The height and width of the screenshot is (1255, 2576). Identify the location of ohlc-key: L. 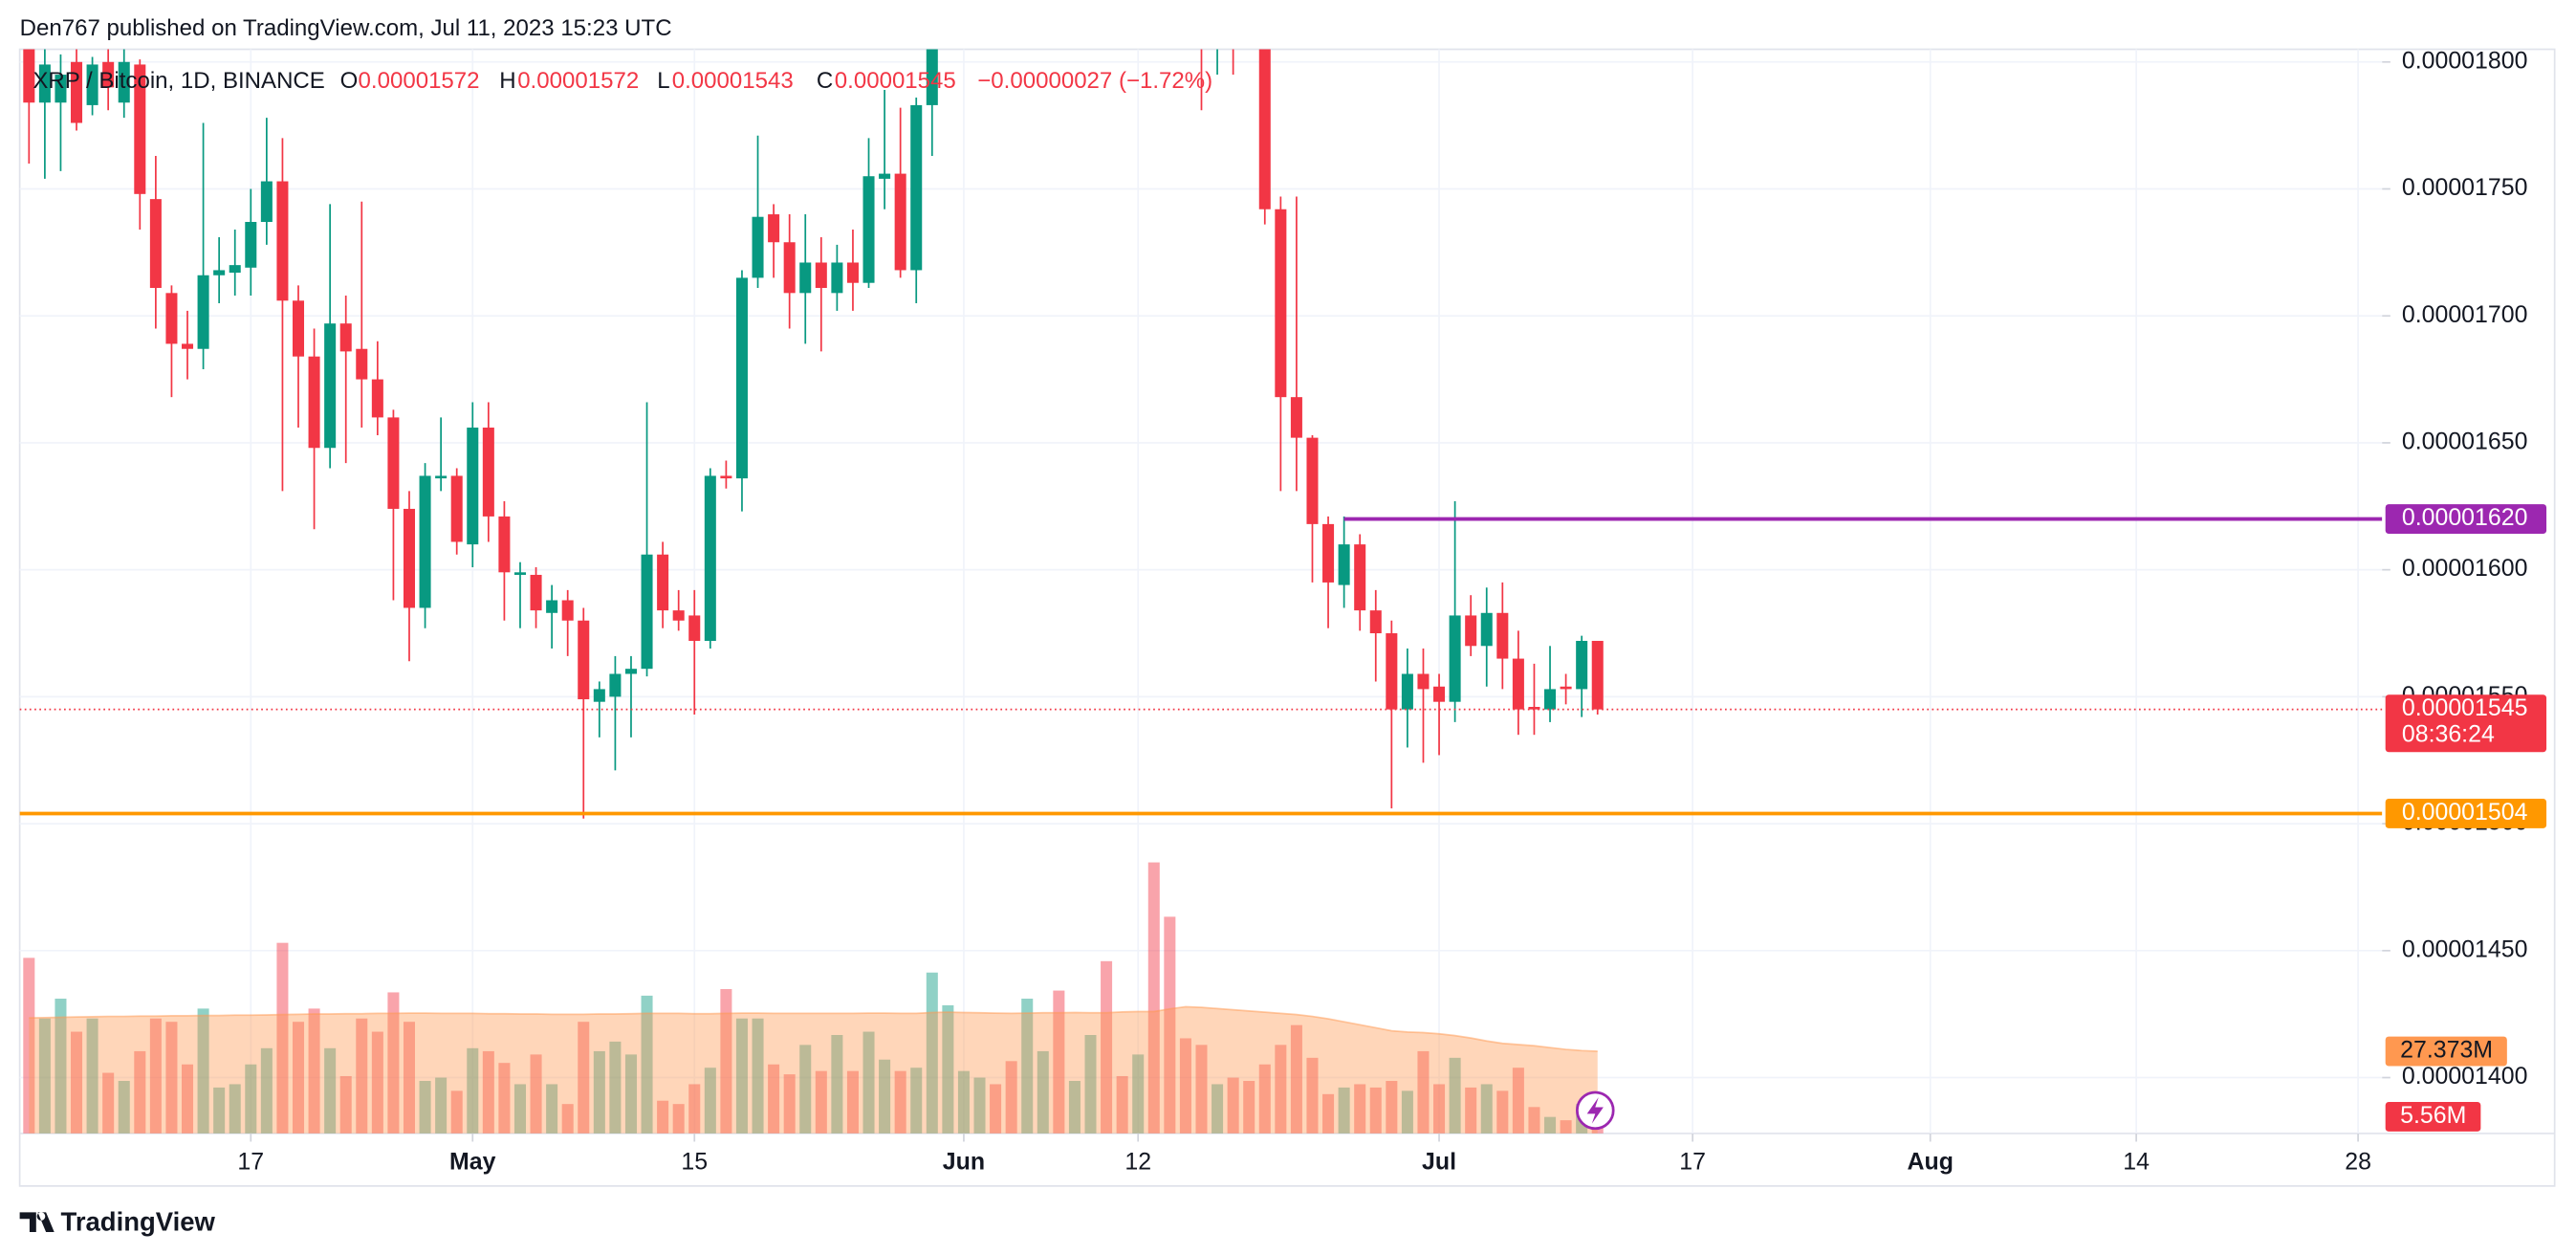
(663, 81).